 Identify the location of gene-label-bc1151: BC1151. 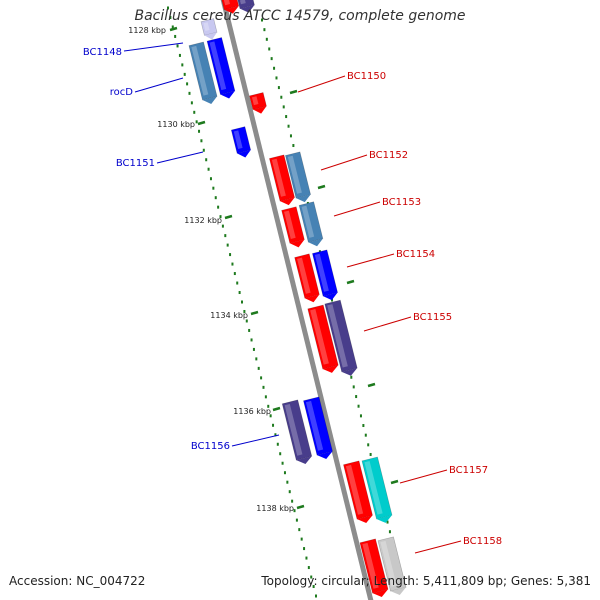
(135, 163).